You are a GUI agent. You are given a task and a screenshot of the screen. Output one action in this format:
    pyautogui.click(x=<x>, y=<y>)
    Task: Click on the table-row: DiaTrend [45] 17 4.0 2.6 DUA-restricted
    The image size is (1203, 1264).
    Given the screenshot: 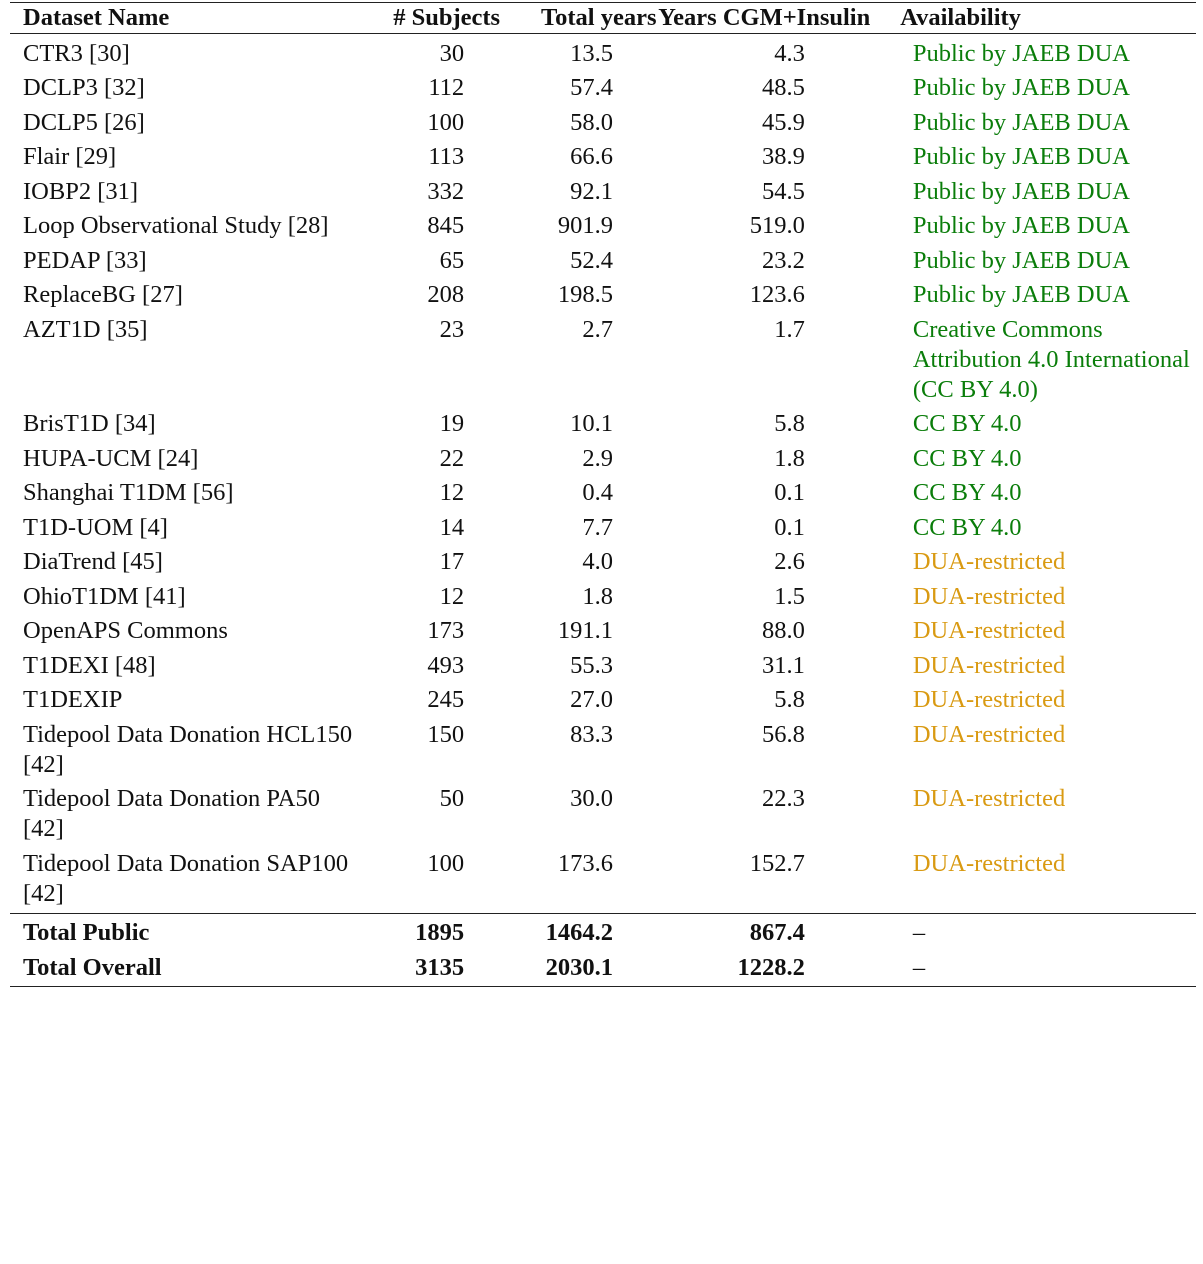 What is the action you would take?
    pyautogui.click(x=603, y=560)
    